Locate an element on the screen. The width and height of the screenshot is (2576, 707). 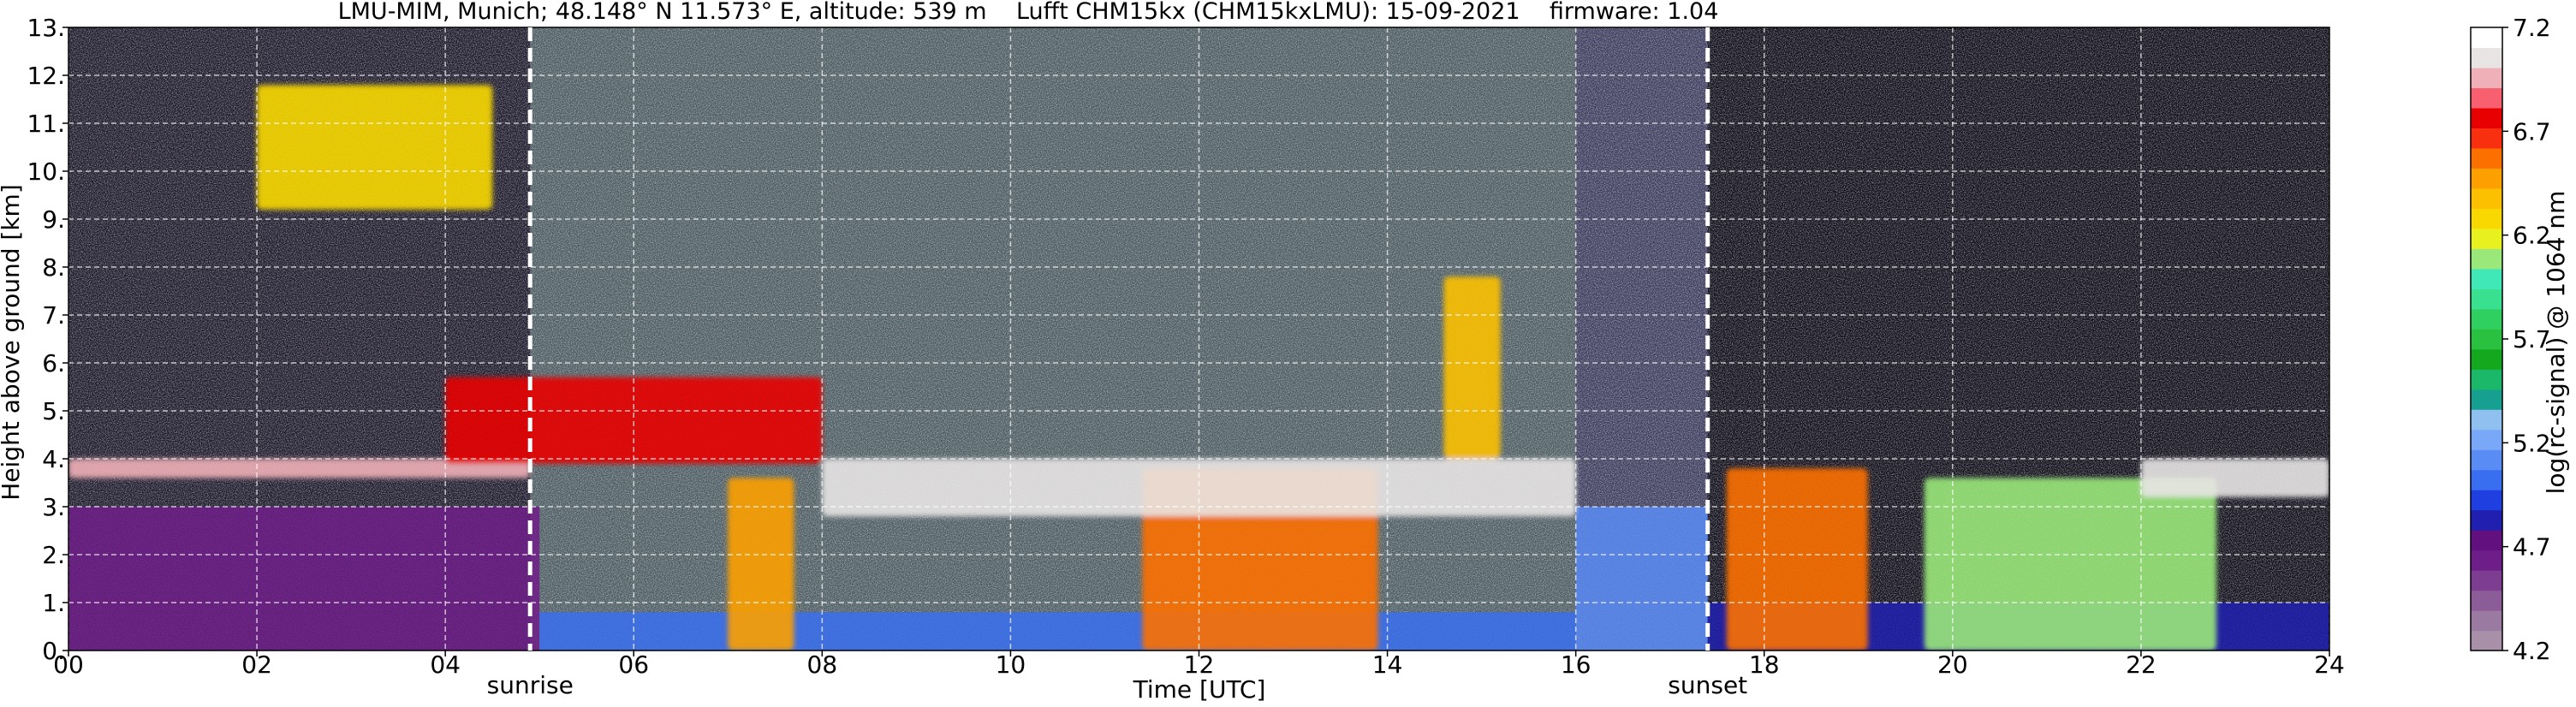
x-tick-label: 24 is located at coordinates (2329, 665).